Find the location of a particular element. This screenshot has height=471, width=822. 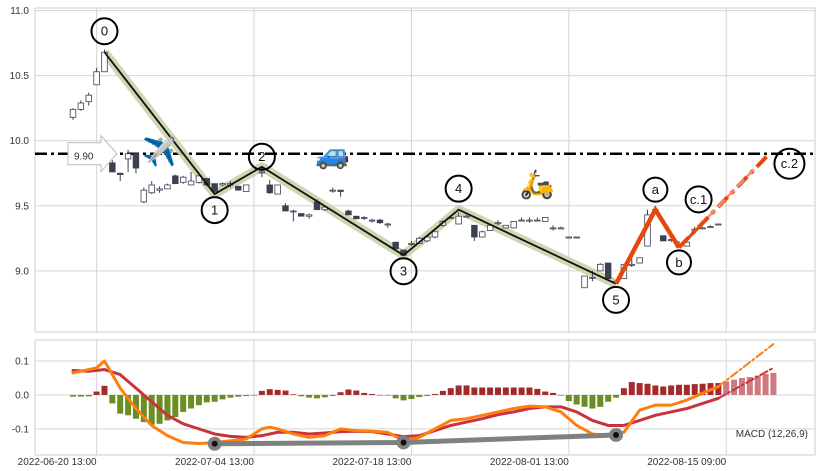

signal-line-projected is located at coordinates (746, 383).